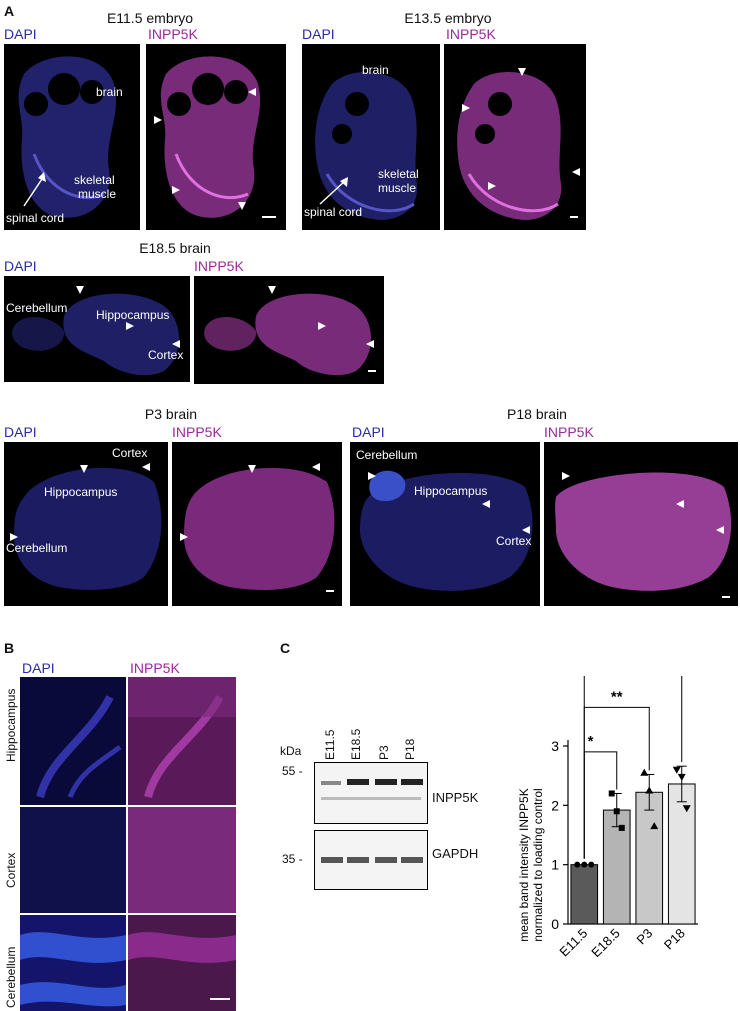 The image size is (740, 1011). What do you see at coordinates (37, 308) in the screenshot?
I see `e185-cerebellum-label: Cerebellum` at bounding box center [37, 308].